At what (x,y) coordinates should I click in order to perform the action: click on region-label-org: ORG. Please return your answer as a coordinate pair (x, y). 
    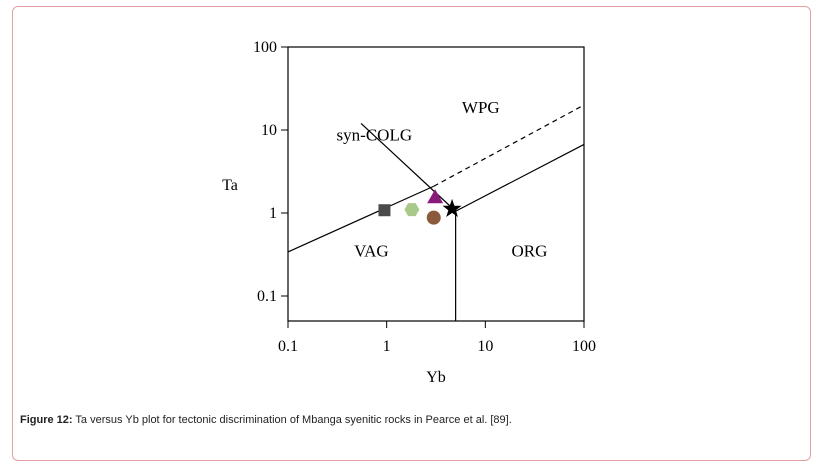
    Looking at the image, I should click on (529, 250).